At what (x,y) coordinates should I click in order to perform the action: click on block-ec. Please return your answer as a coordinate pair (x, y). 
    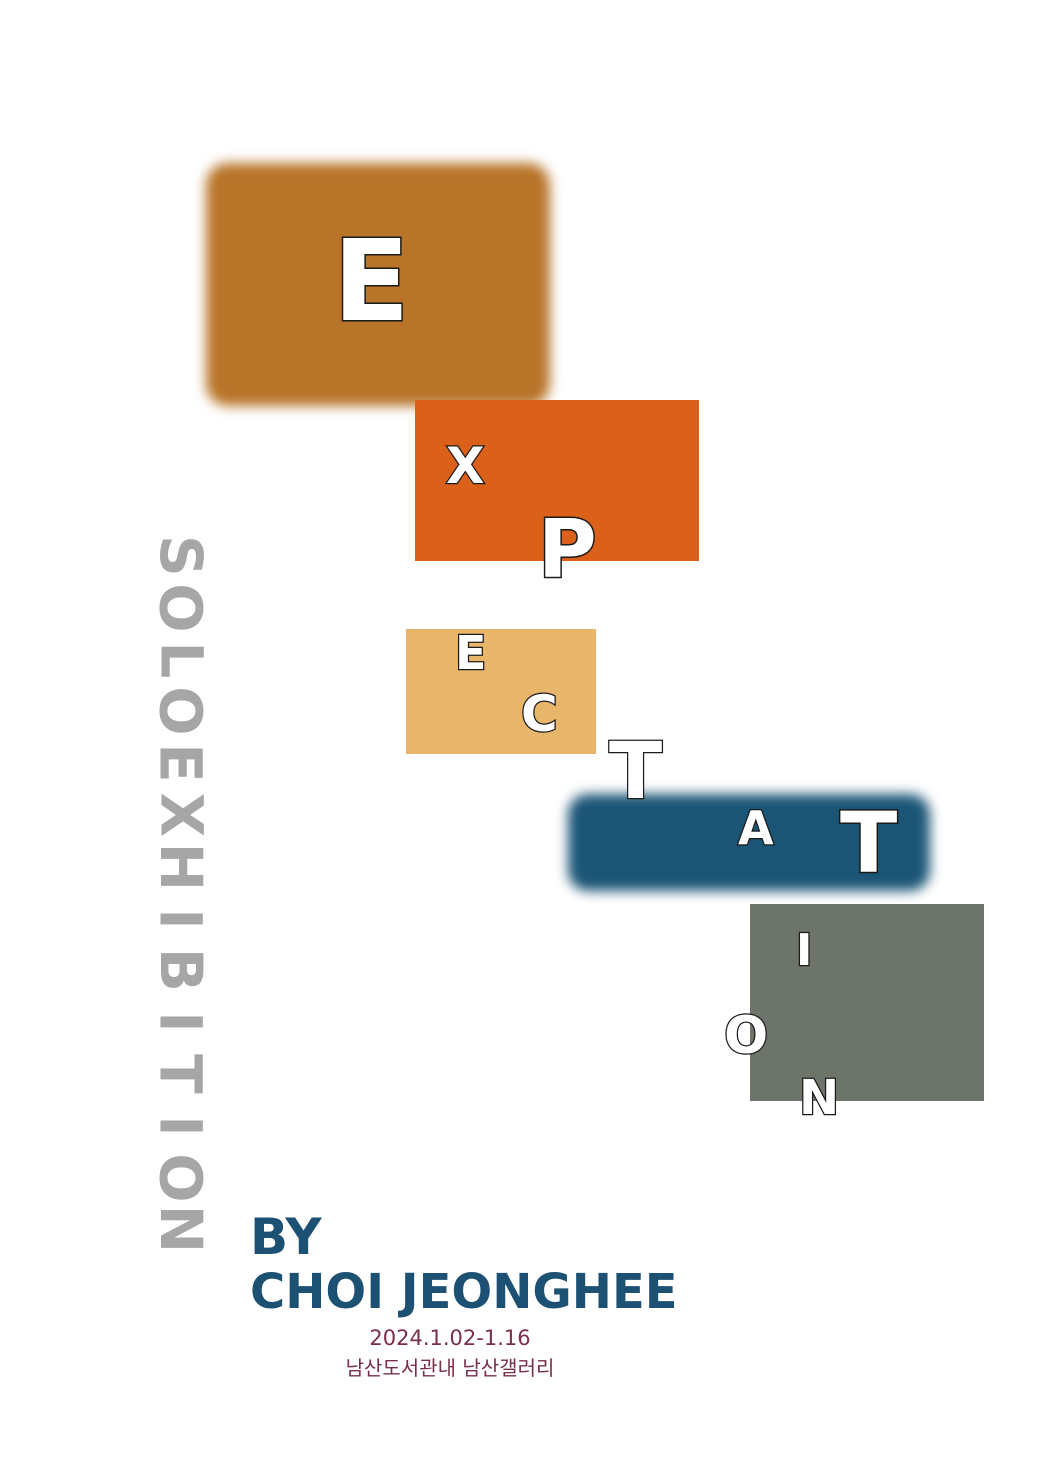
    Looking at the image, I should click on (501, 691).